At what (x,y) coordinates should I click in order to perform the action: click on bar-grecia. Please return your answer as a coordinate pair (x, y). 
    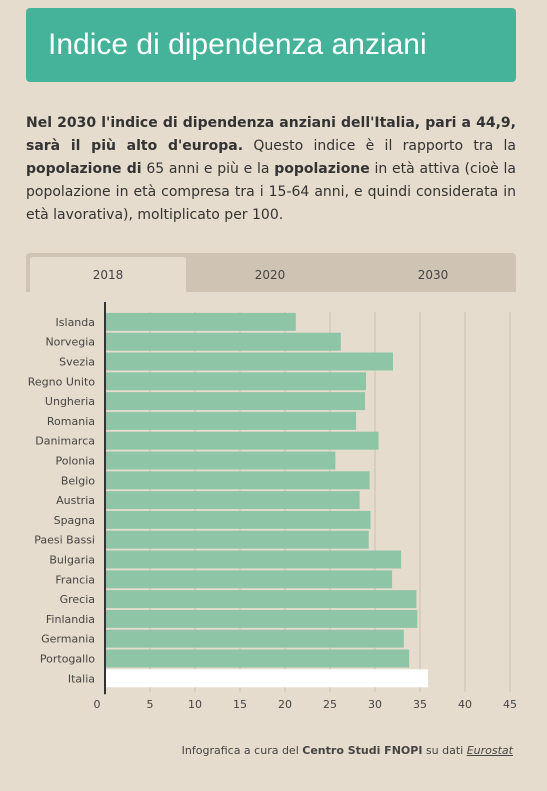
    Looking at the image, I should click on (261, 599).